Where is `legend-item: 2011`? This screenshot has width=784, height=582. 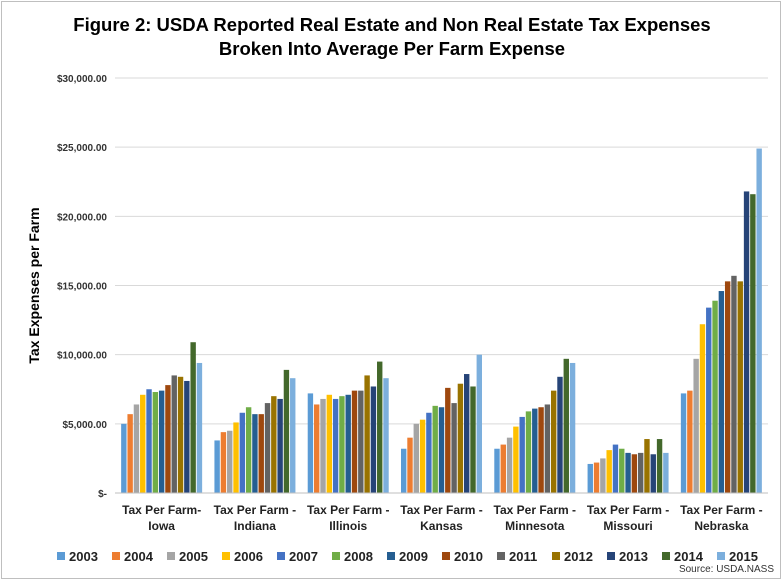
legend-item: 2011 is located at coordinates (517, 556).